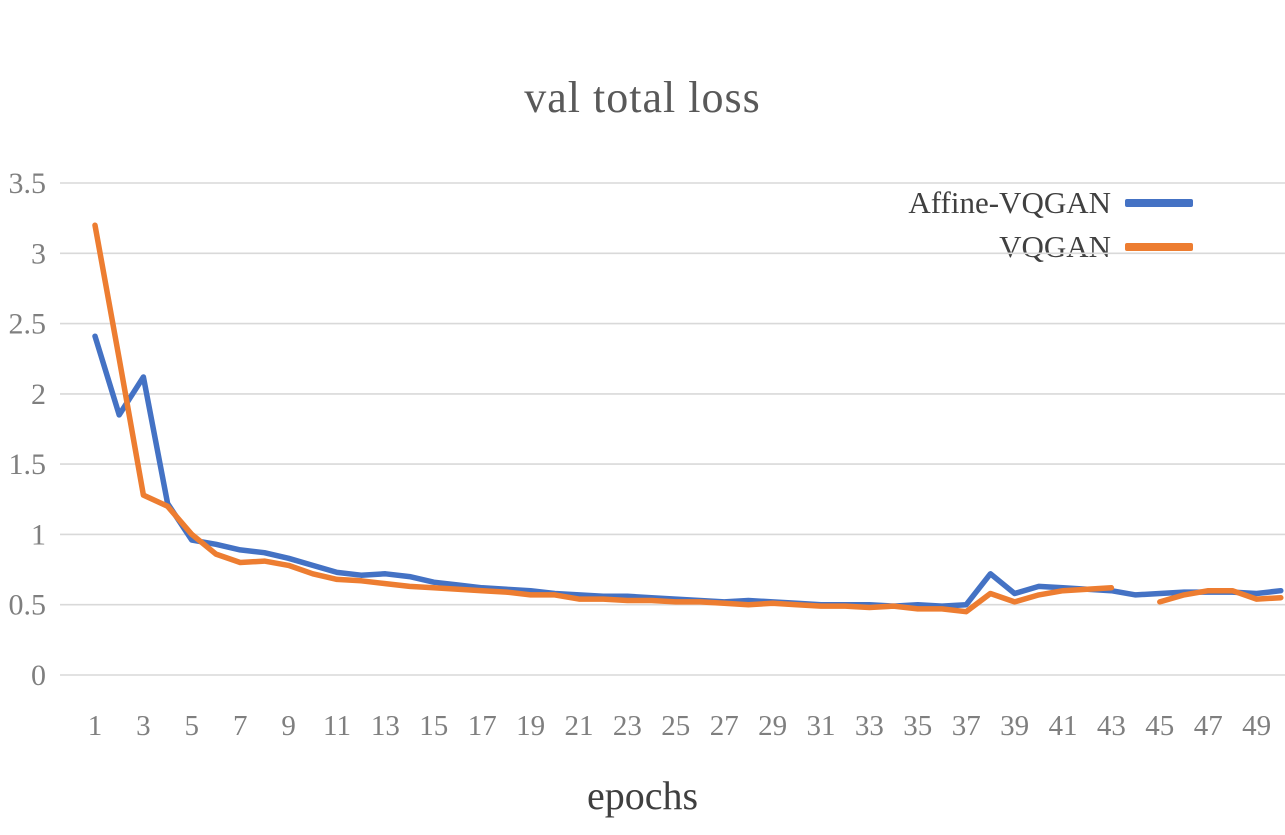 This screenshot has width=1285, height=835. Describe the element at coordinates (1063, 726) in the screenshot. I see `x-tick-label: 41` at that location.